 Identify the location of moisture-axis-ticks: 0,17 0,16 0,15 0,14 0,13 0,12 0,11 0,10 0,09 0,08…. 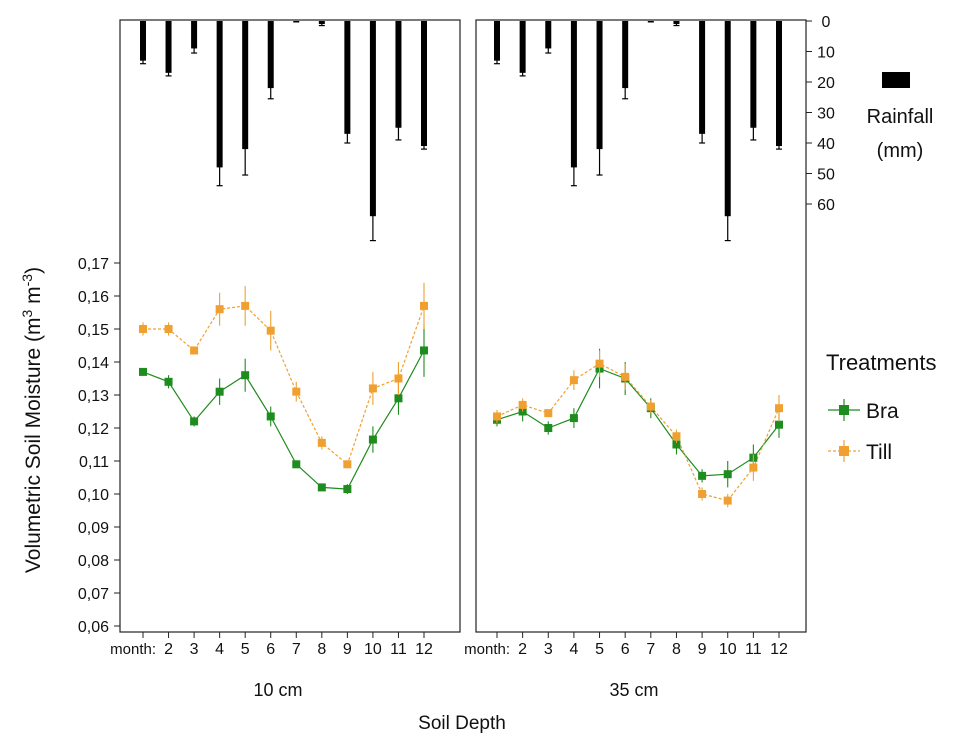
(99, 446).